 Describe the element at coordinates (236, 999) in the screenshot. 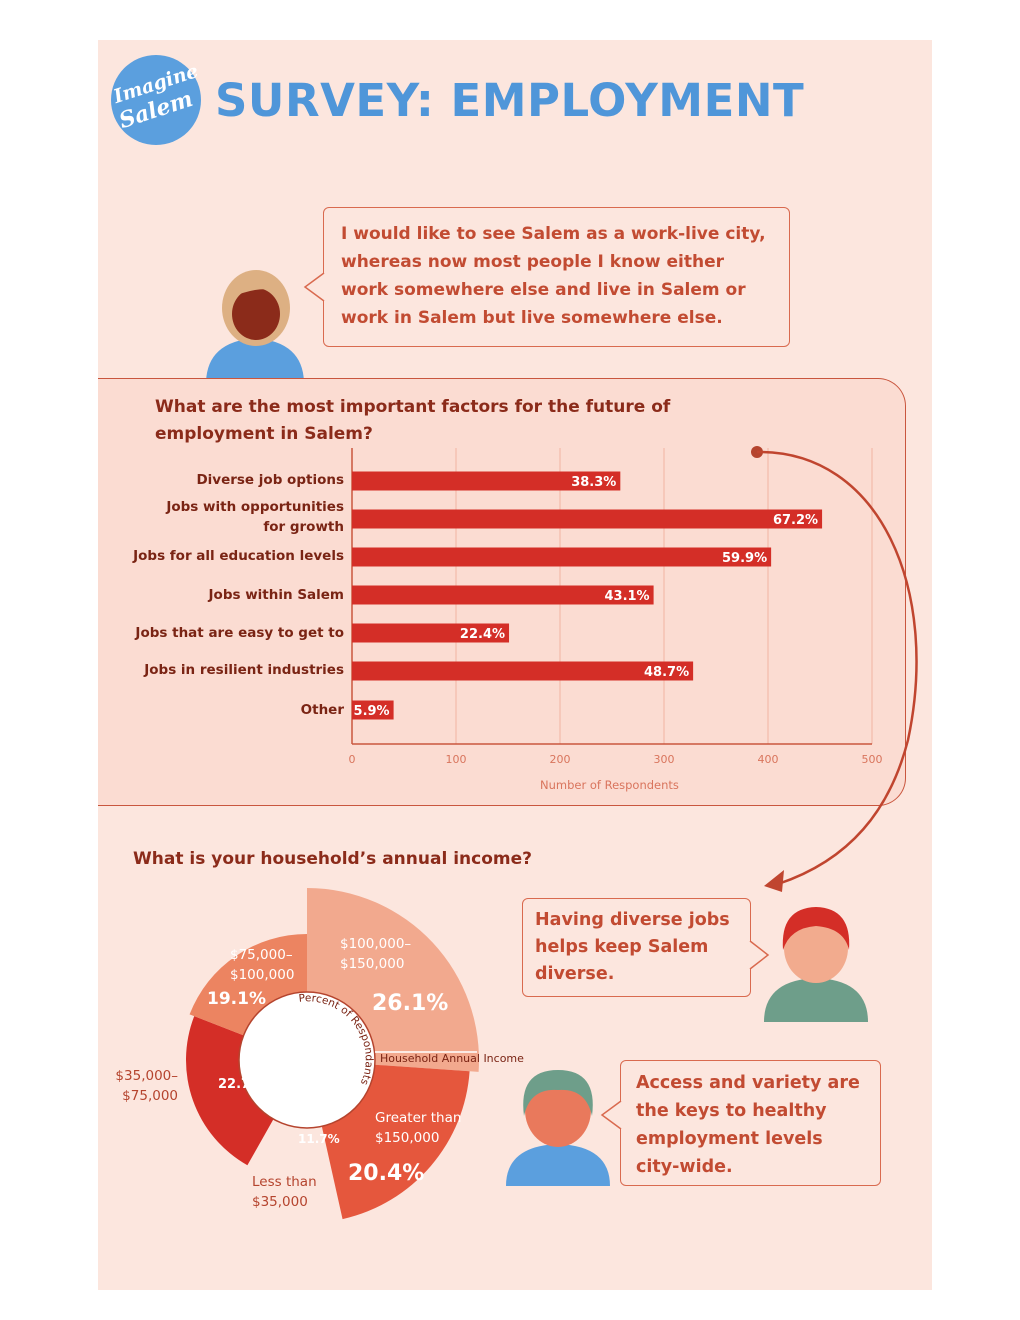

I see `pie-slice-value: 19.1%` at that location.